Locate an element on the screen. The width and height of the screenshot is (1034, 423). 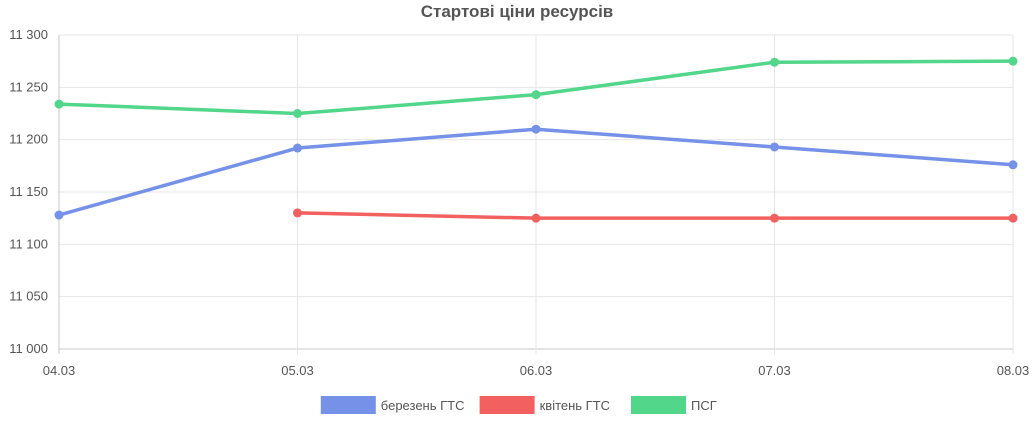
x-tick-label: 05.03 is located at coordinates (297, 370).